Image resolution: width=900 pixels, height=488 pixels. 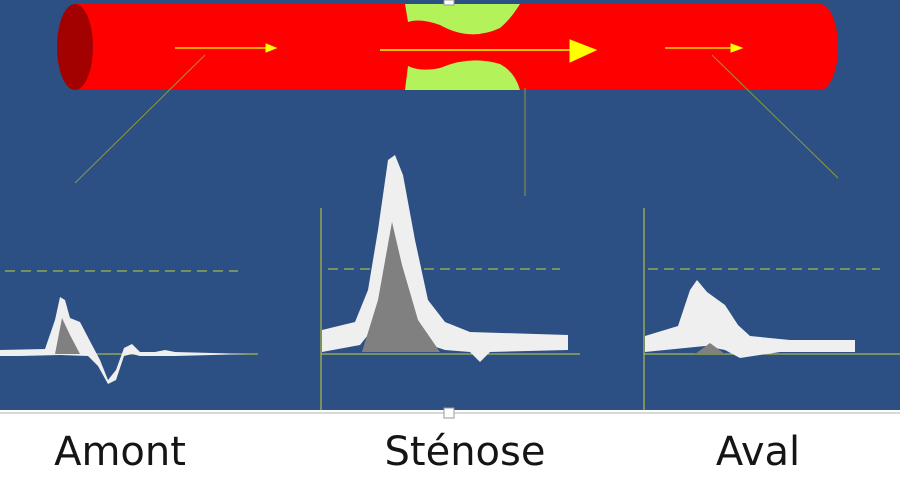 What do you see at coordinates (750, 319) in the screenshot?
I see `waveform-downstream` at bounding box center [750, 319].